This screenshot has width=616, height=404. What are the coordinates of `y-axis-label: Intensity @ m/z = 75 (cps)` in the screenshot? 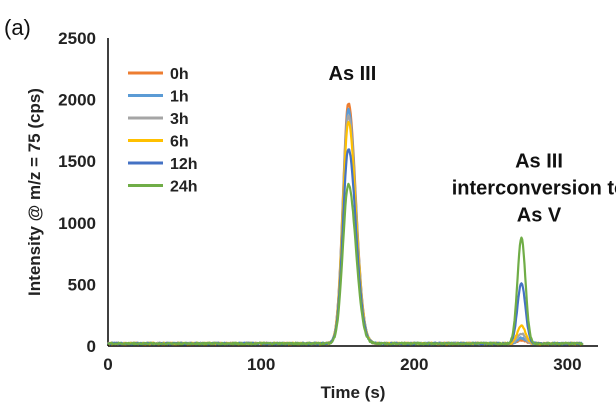 It's located at (34, 192).